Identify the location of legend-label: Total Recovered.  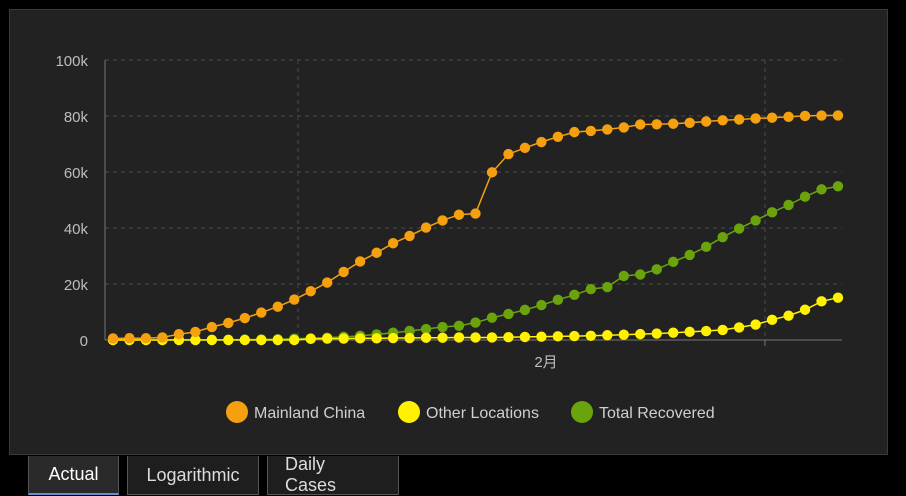
(657, 413).